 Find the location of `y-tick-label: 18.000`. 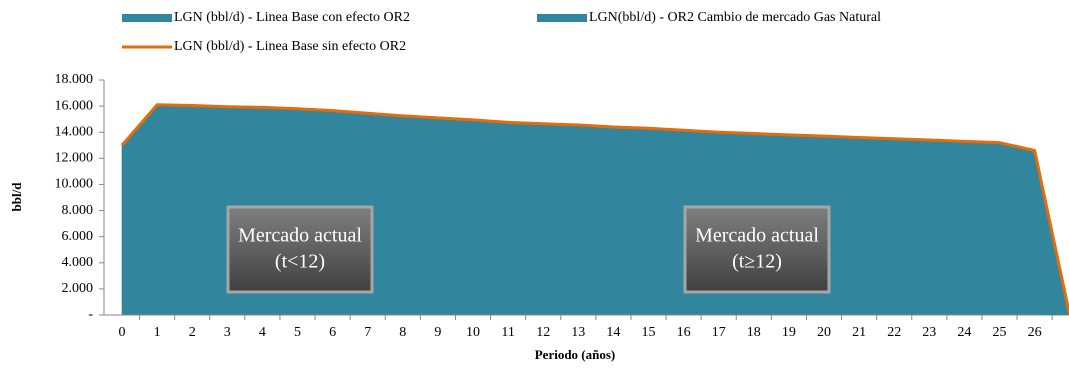

y-tick-label: 18.000 is located at coordinates (74, 79).